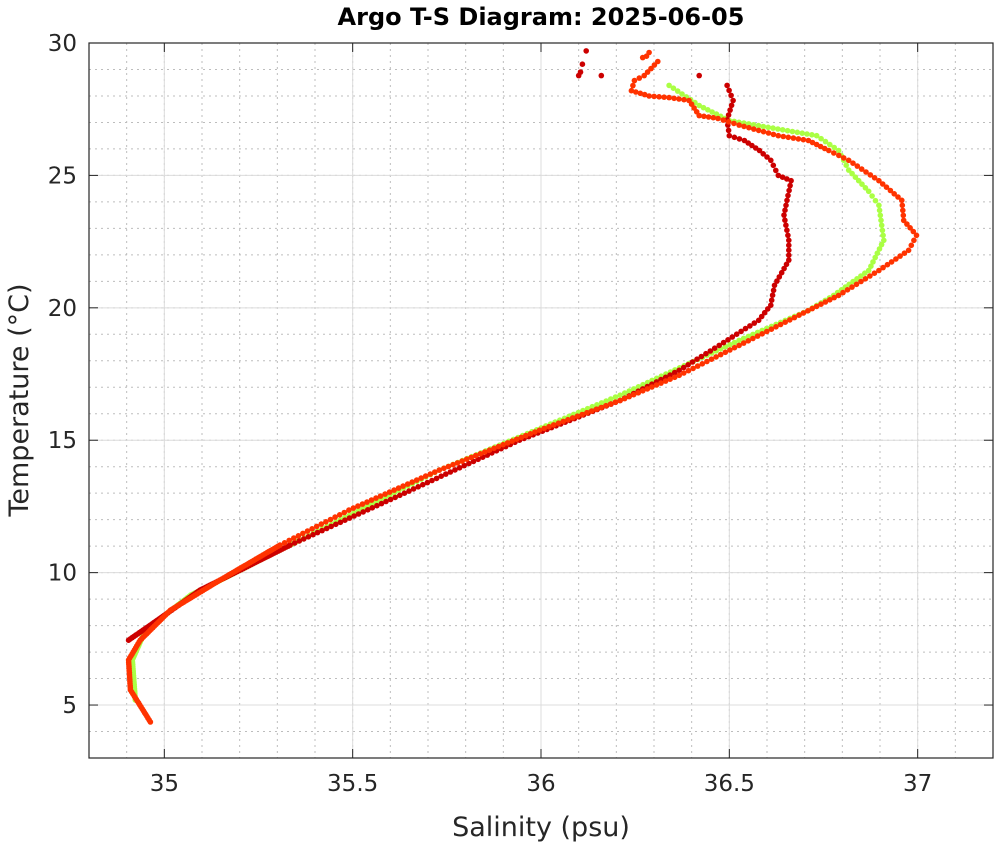 The image size is (997, 846). Describe the element at coordinates (541, 827) in the screenshot. I see `x-axis-label: Salinity (psu)` at that location.